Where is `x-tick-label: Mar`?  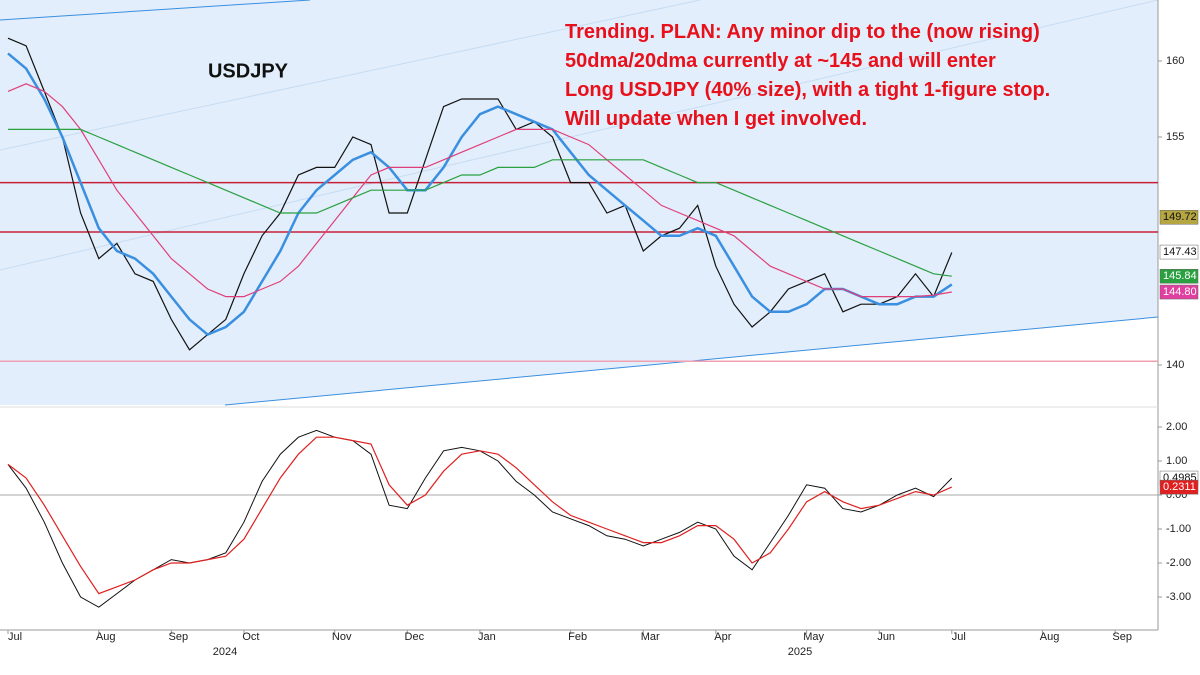
x-tick-label: Mar is located at coordinates (650, 637).